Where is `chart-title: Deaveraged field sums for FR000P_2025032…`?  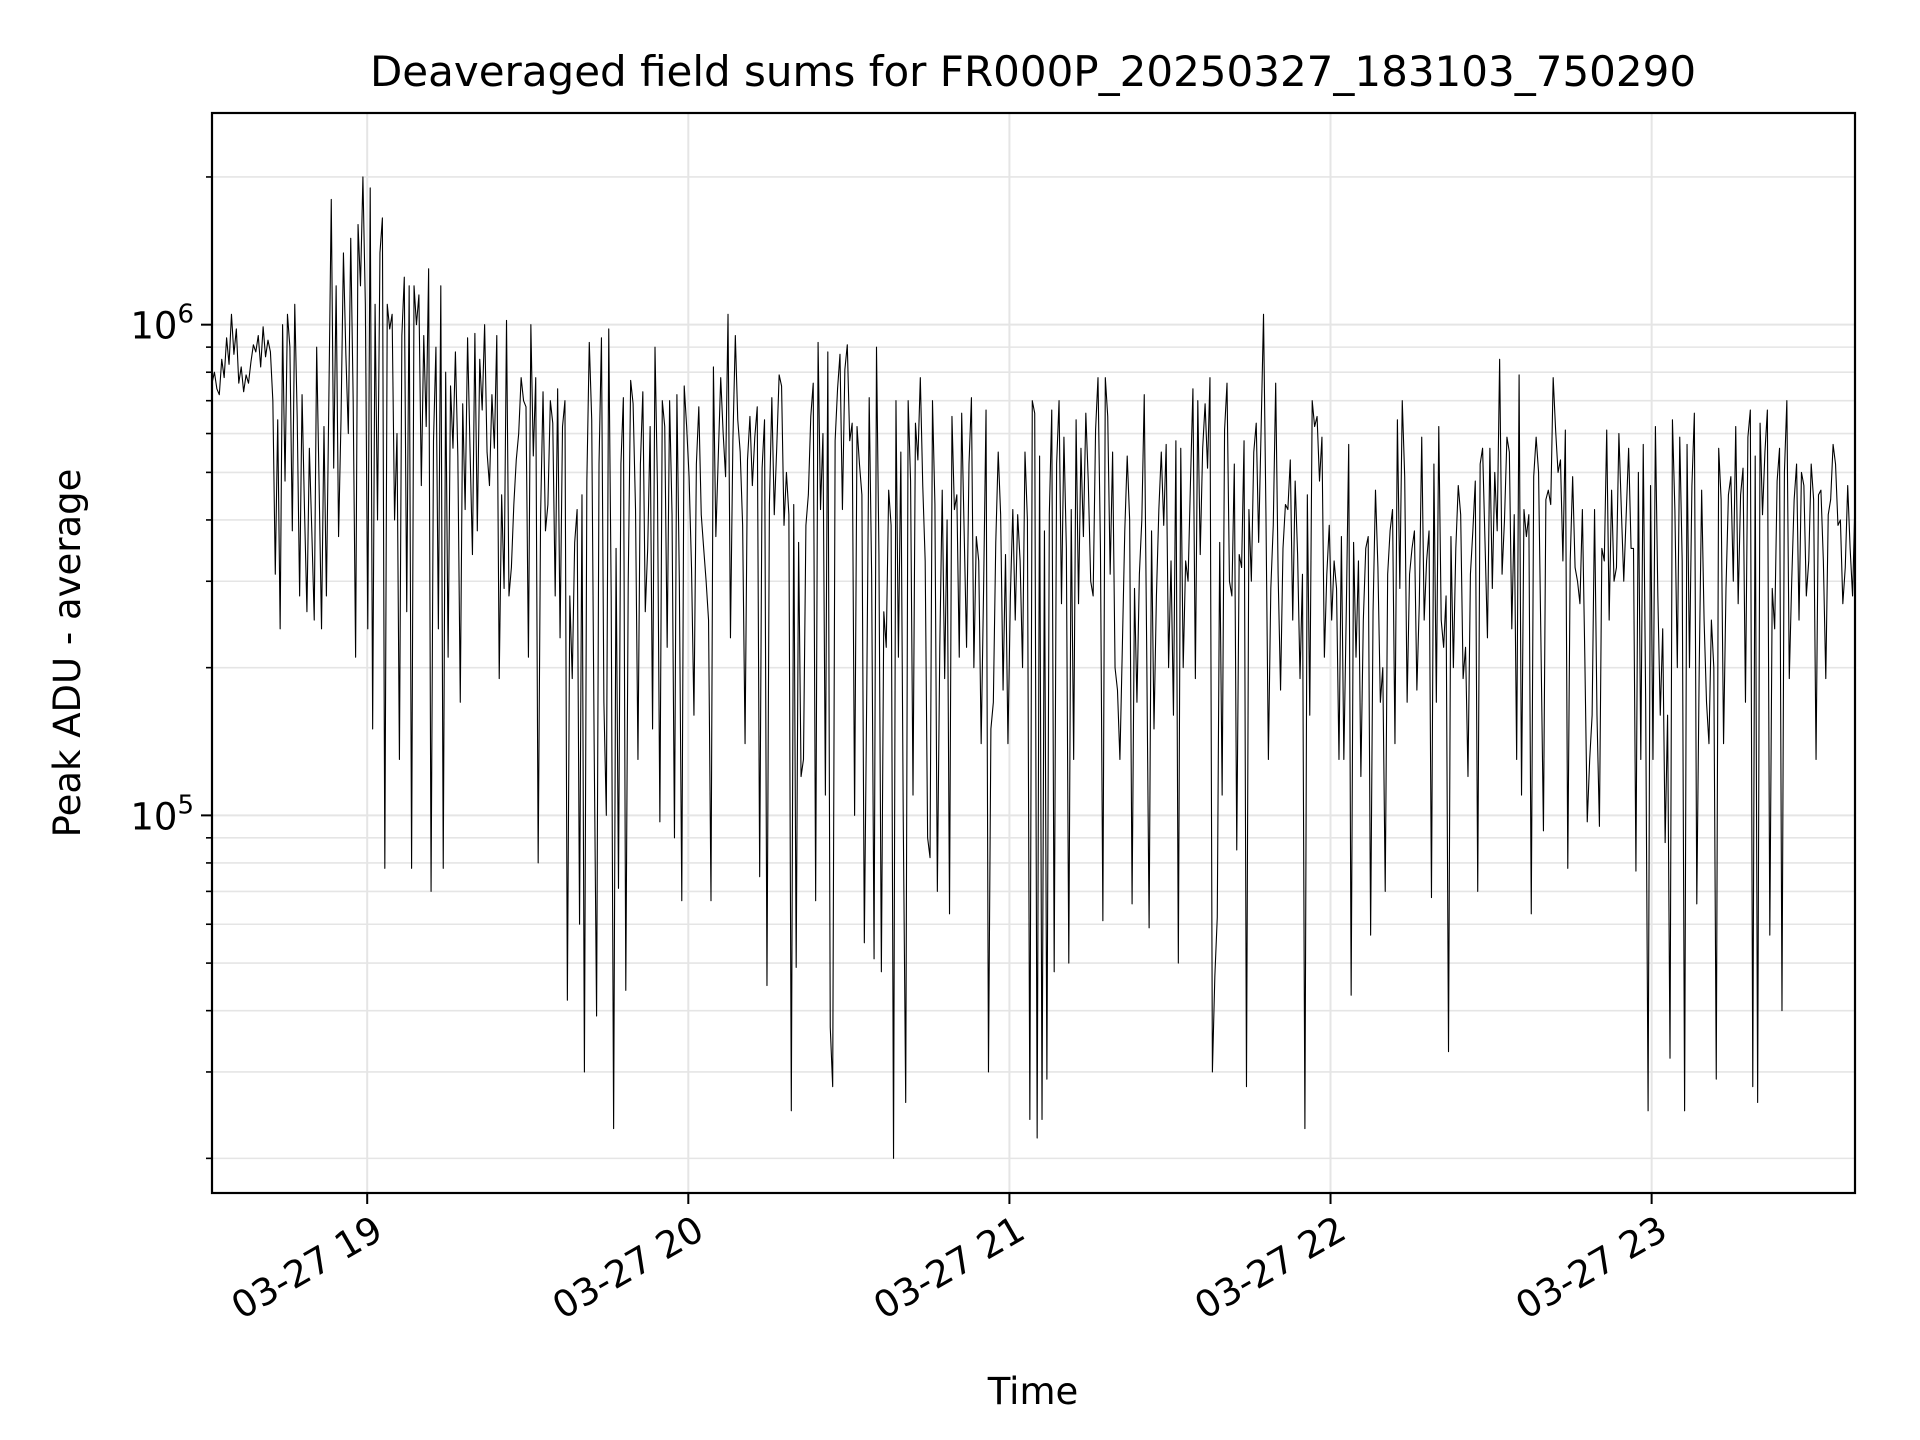
chart-title: Deaveraged field sums for FR000P_2025032… is located at coordinates (1033, 71).